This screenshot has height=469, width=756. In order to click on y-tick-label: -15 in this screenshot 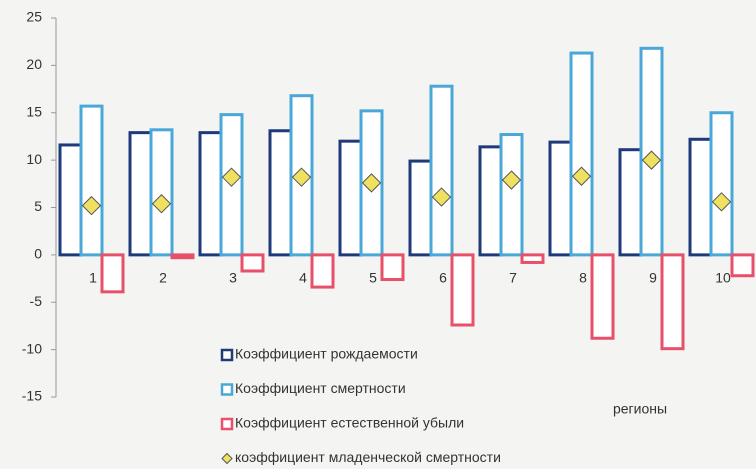, I will do `click(32, 396)`.